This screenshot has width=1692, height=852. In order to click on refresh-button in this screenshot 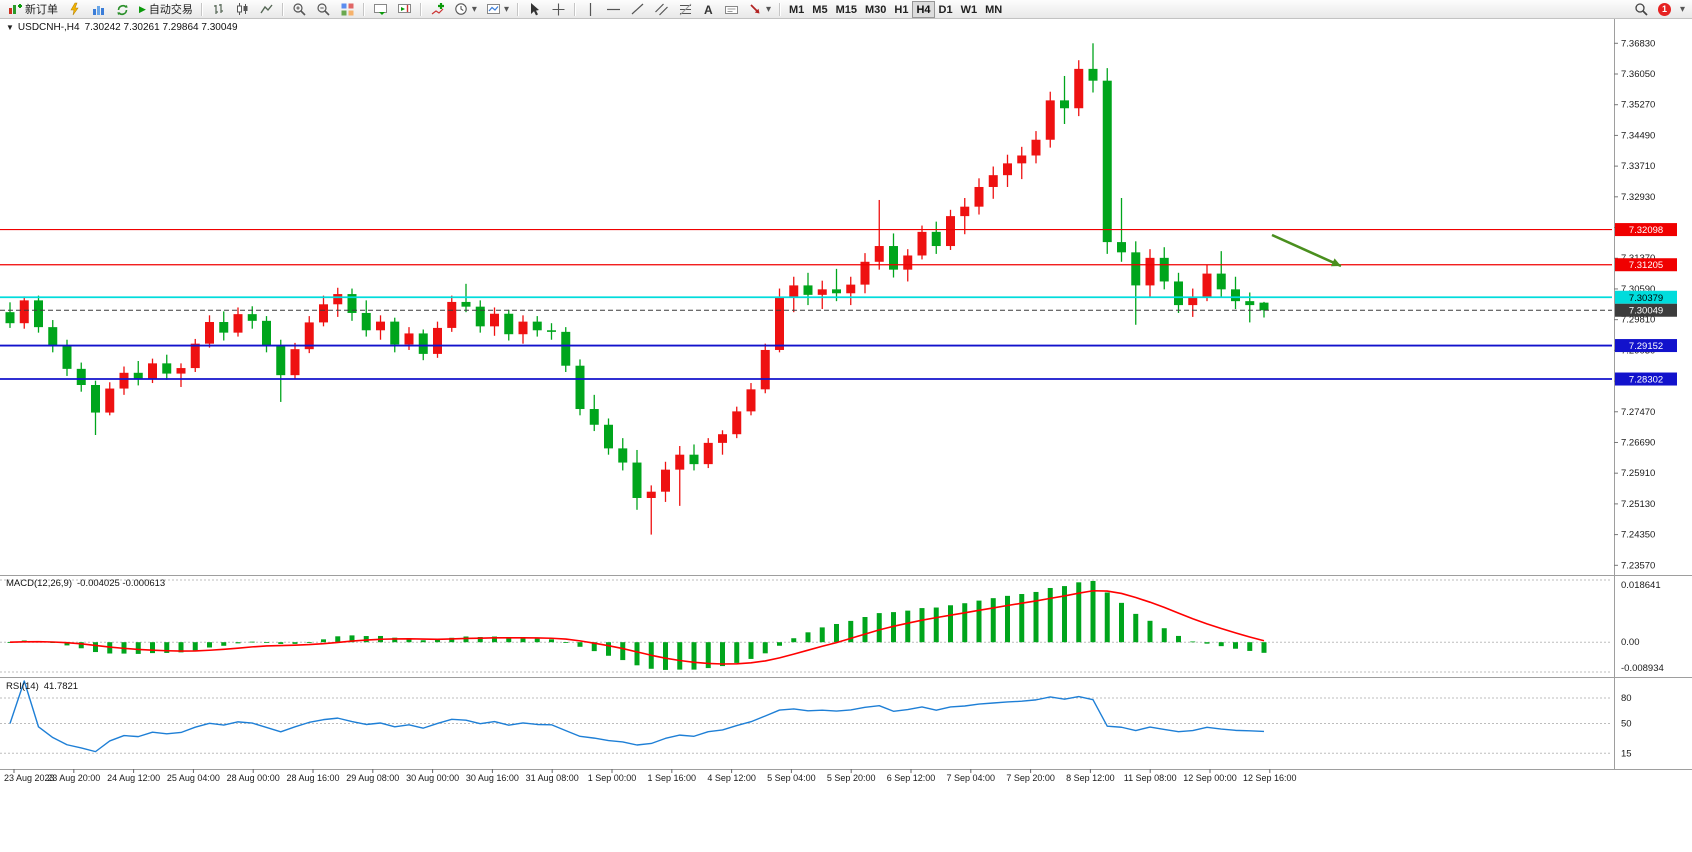, I will do `click(122, 9)`.